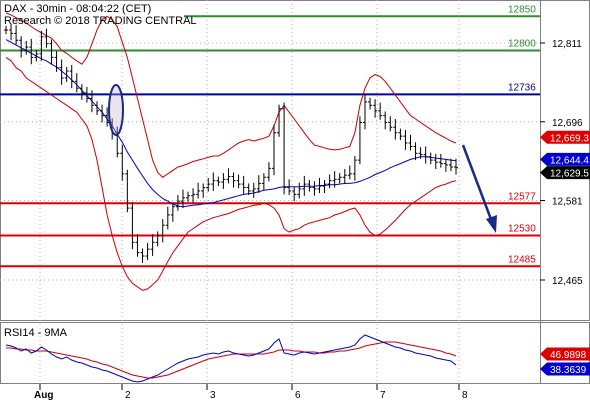 The height and width of the screenshot is (400, 590). What do you see at coordinates (522, 9) in the screenshot?
I see `level-label: 12850` at bounding box center [522, 9].